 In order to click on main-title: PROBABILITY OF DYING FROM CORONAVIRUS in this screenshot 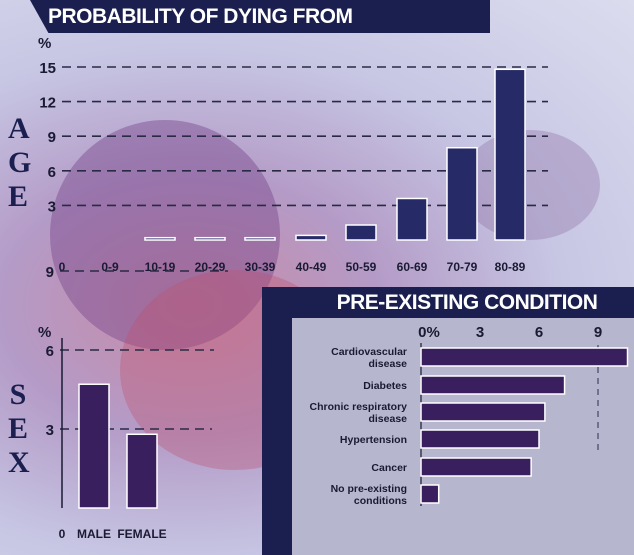, I will do `click(260, 16)`.